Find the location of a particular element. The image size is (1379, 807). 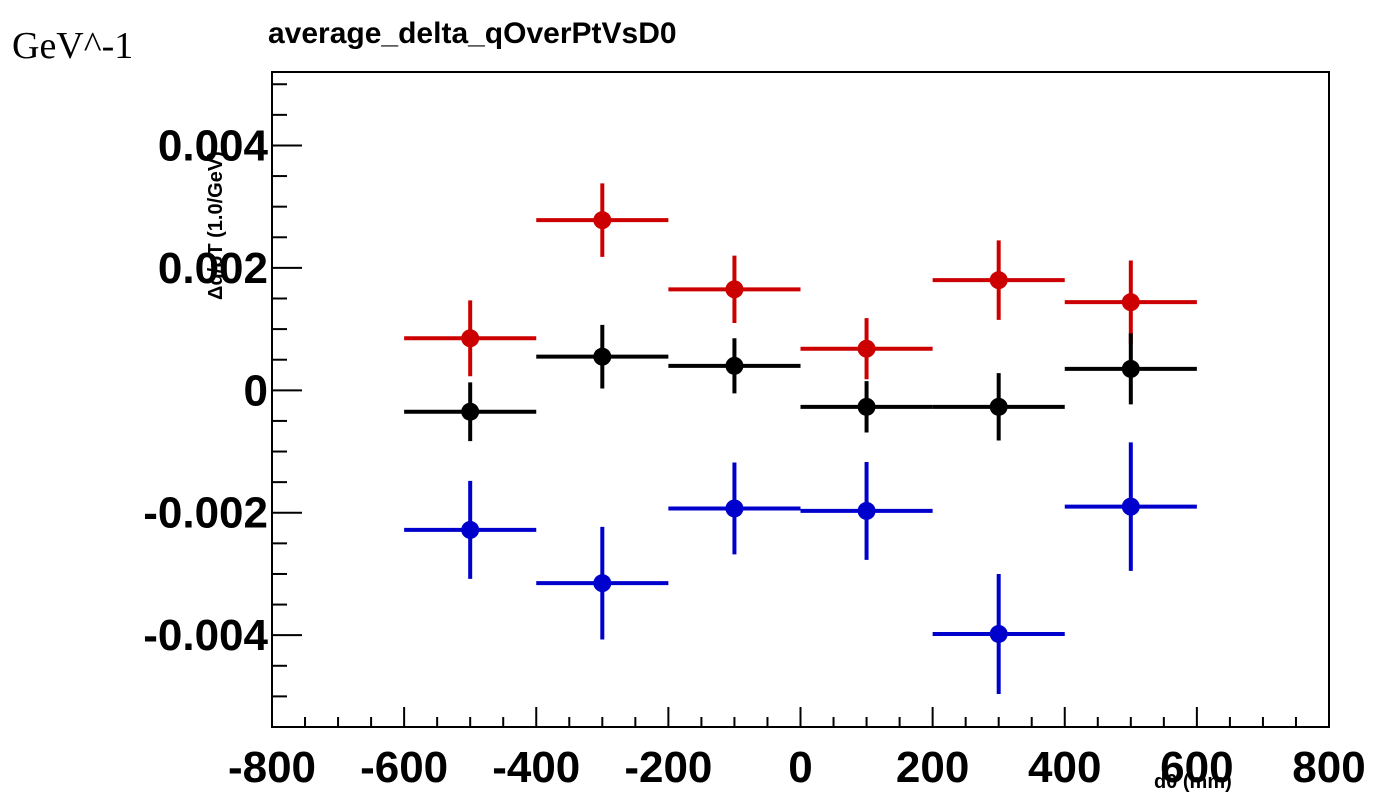

x-tick-label: 0 is located at coordinates (800, 767).